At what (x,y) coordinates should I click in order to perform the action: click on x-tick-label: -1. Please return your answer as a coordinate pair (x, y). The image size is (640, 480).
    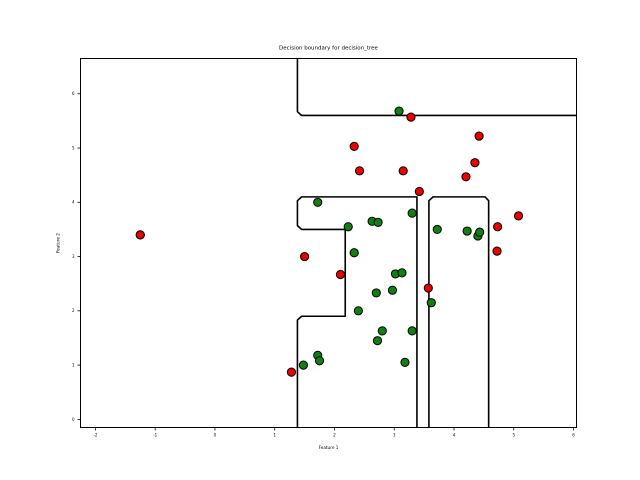
    Looking at the image, I should click on (155, 435).